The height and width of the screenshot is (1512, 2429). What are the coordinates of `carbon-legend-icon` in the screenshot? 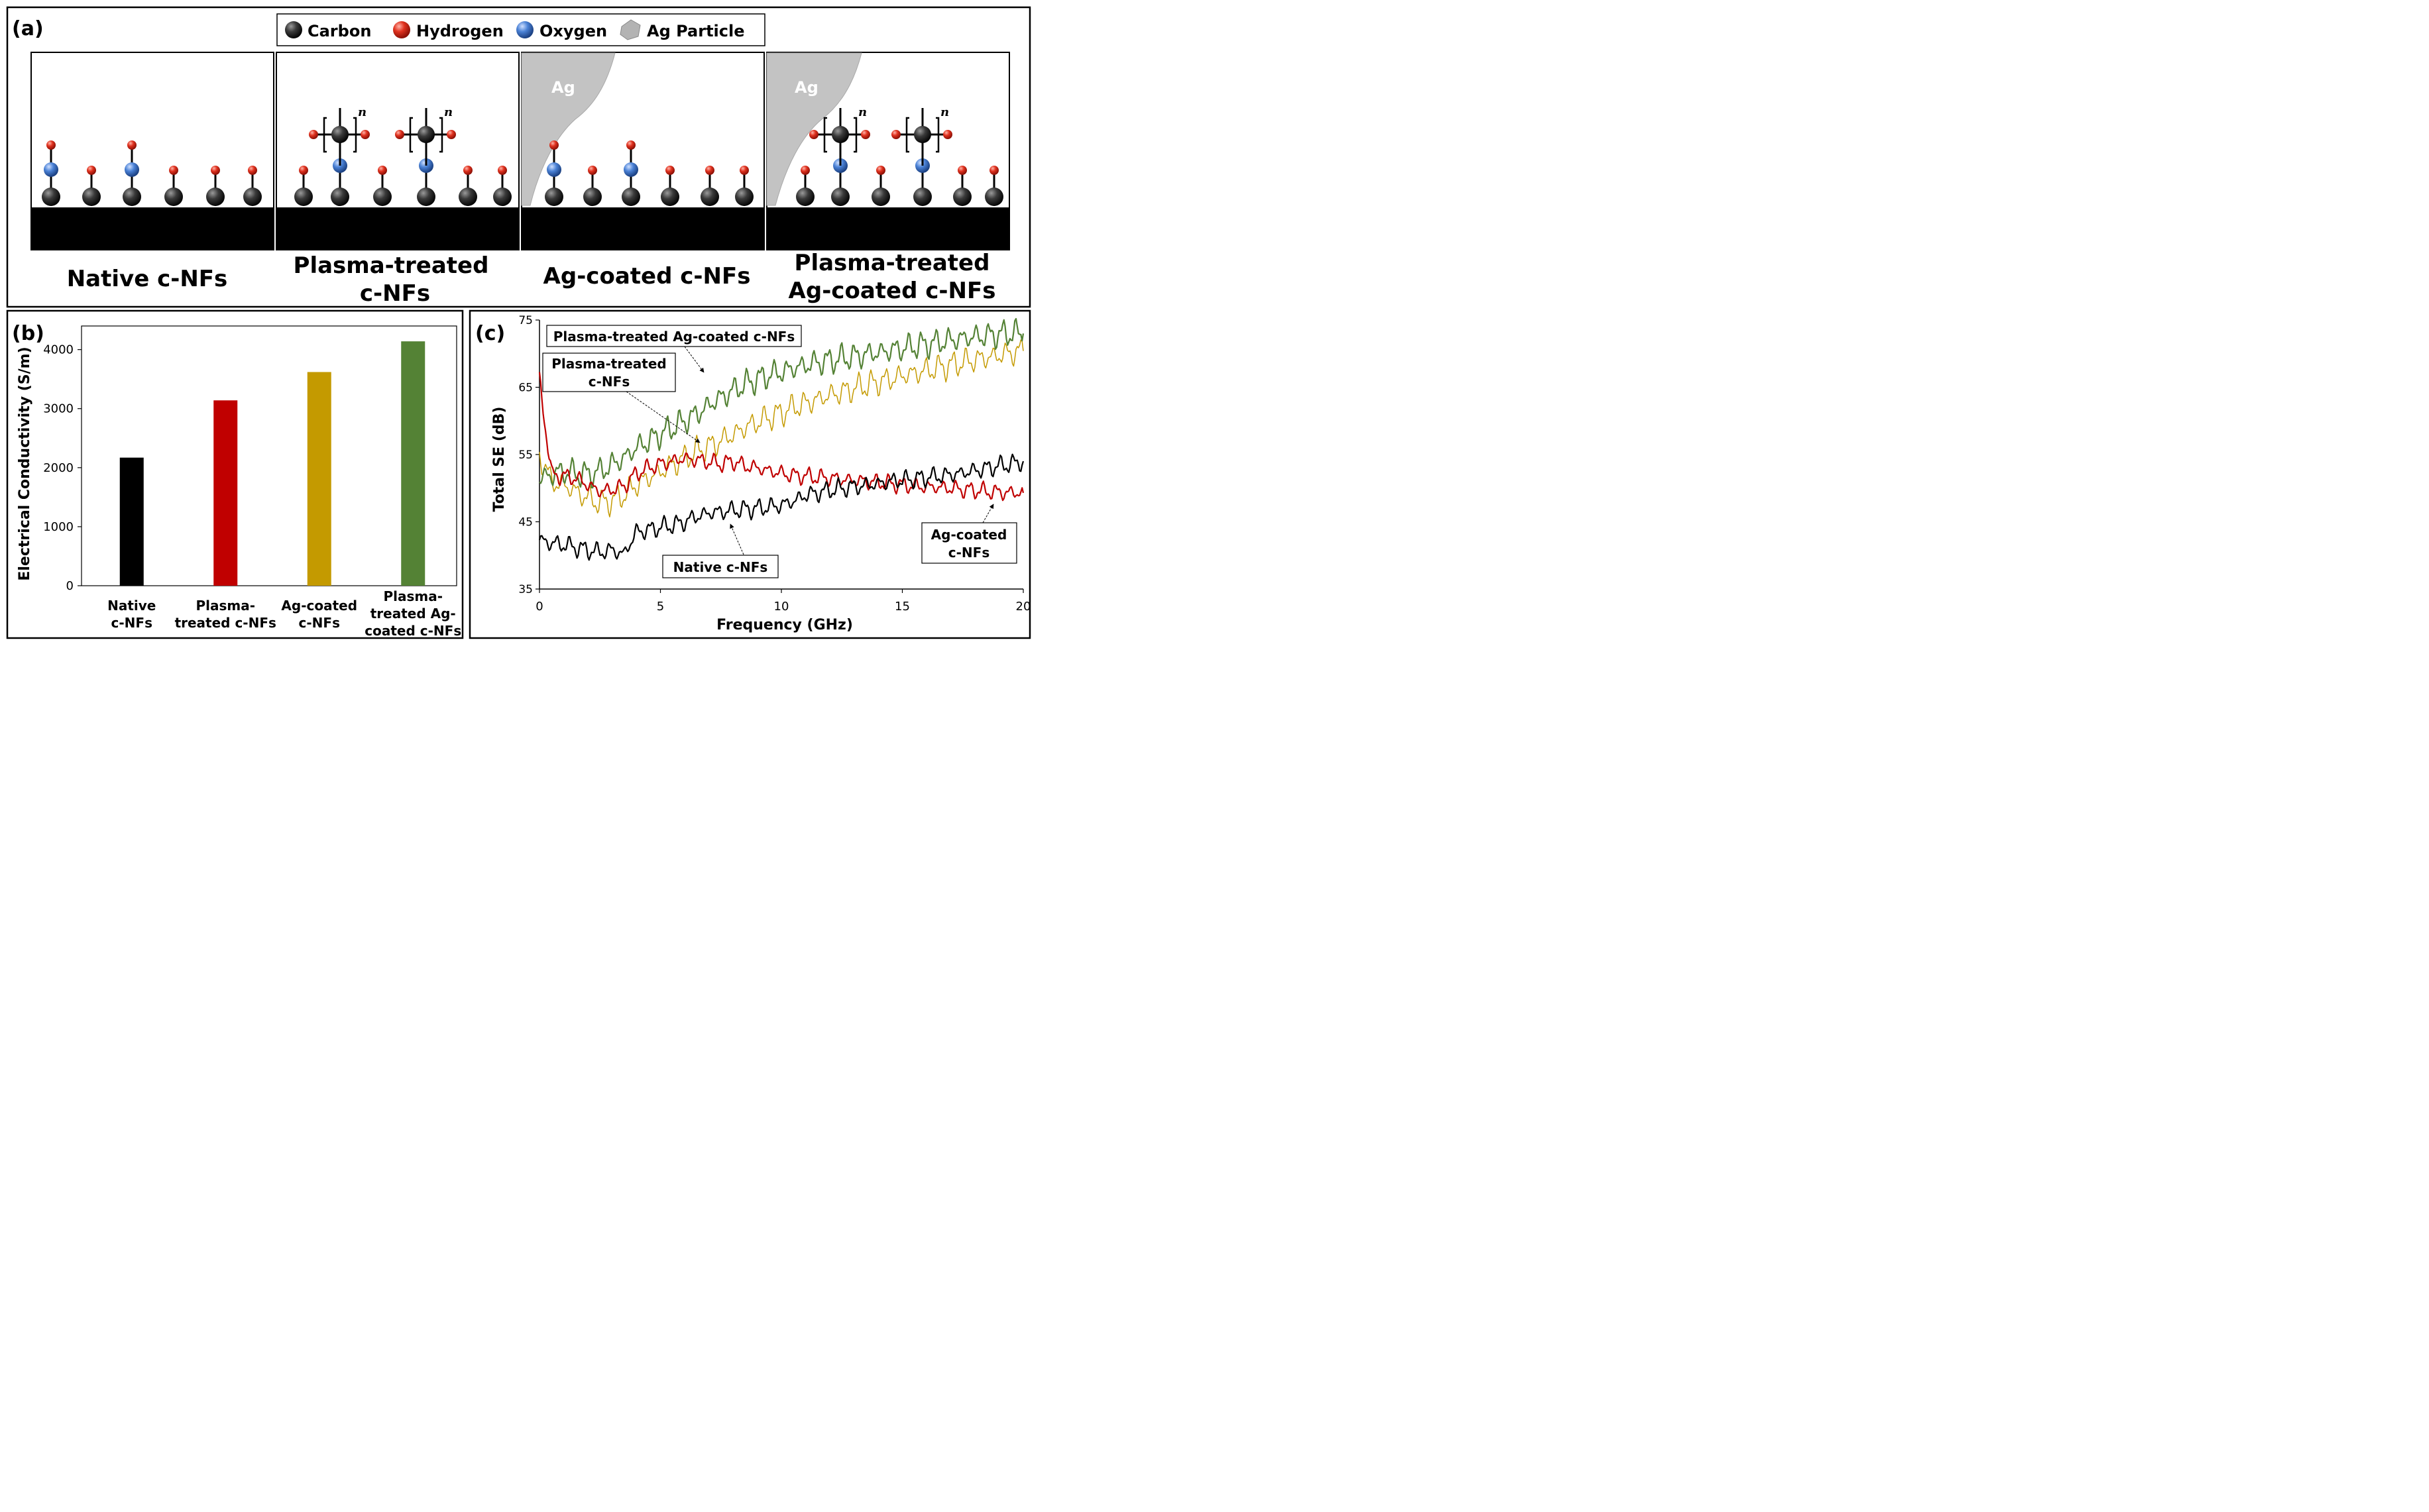 It's located at (293, 29).